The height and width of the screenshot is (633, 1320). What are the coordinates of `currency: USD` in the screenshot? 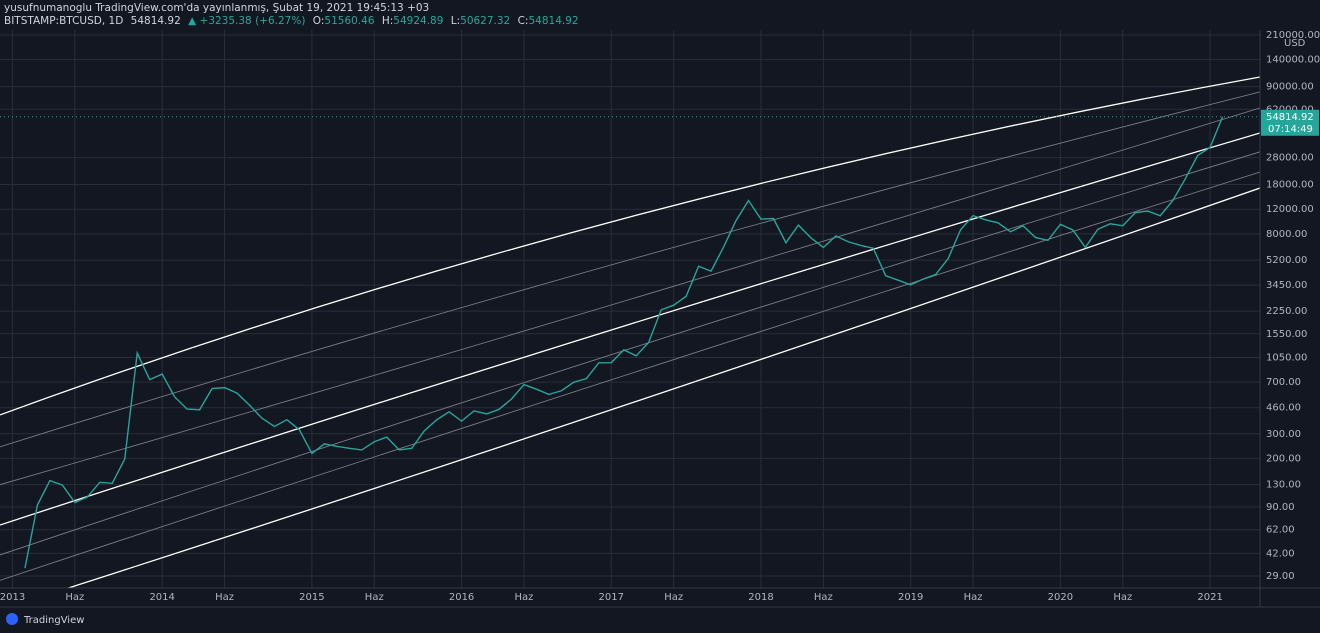 It's located at (1295, 43).